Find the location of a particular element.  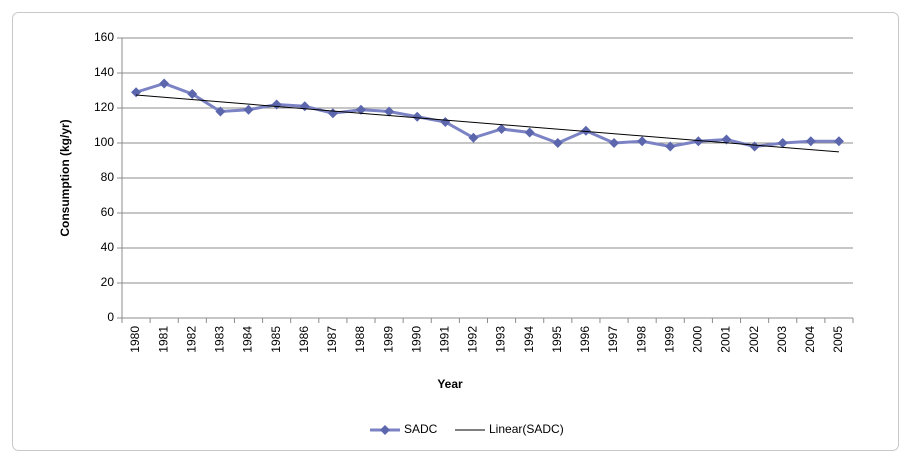

x-tick-label: 2004 is located at coordinates (810, 339).